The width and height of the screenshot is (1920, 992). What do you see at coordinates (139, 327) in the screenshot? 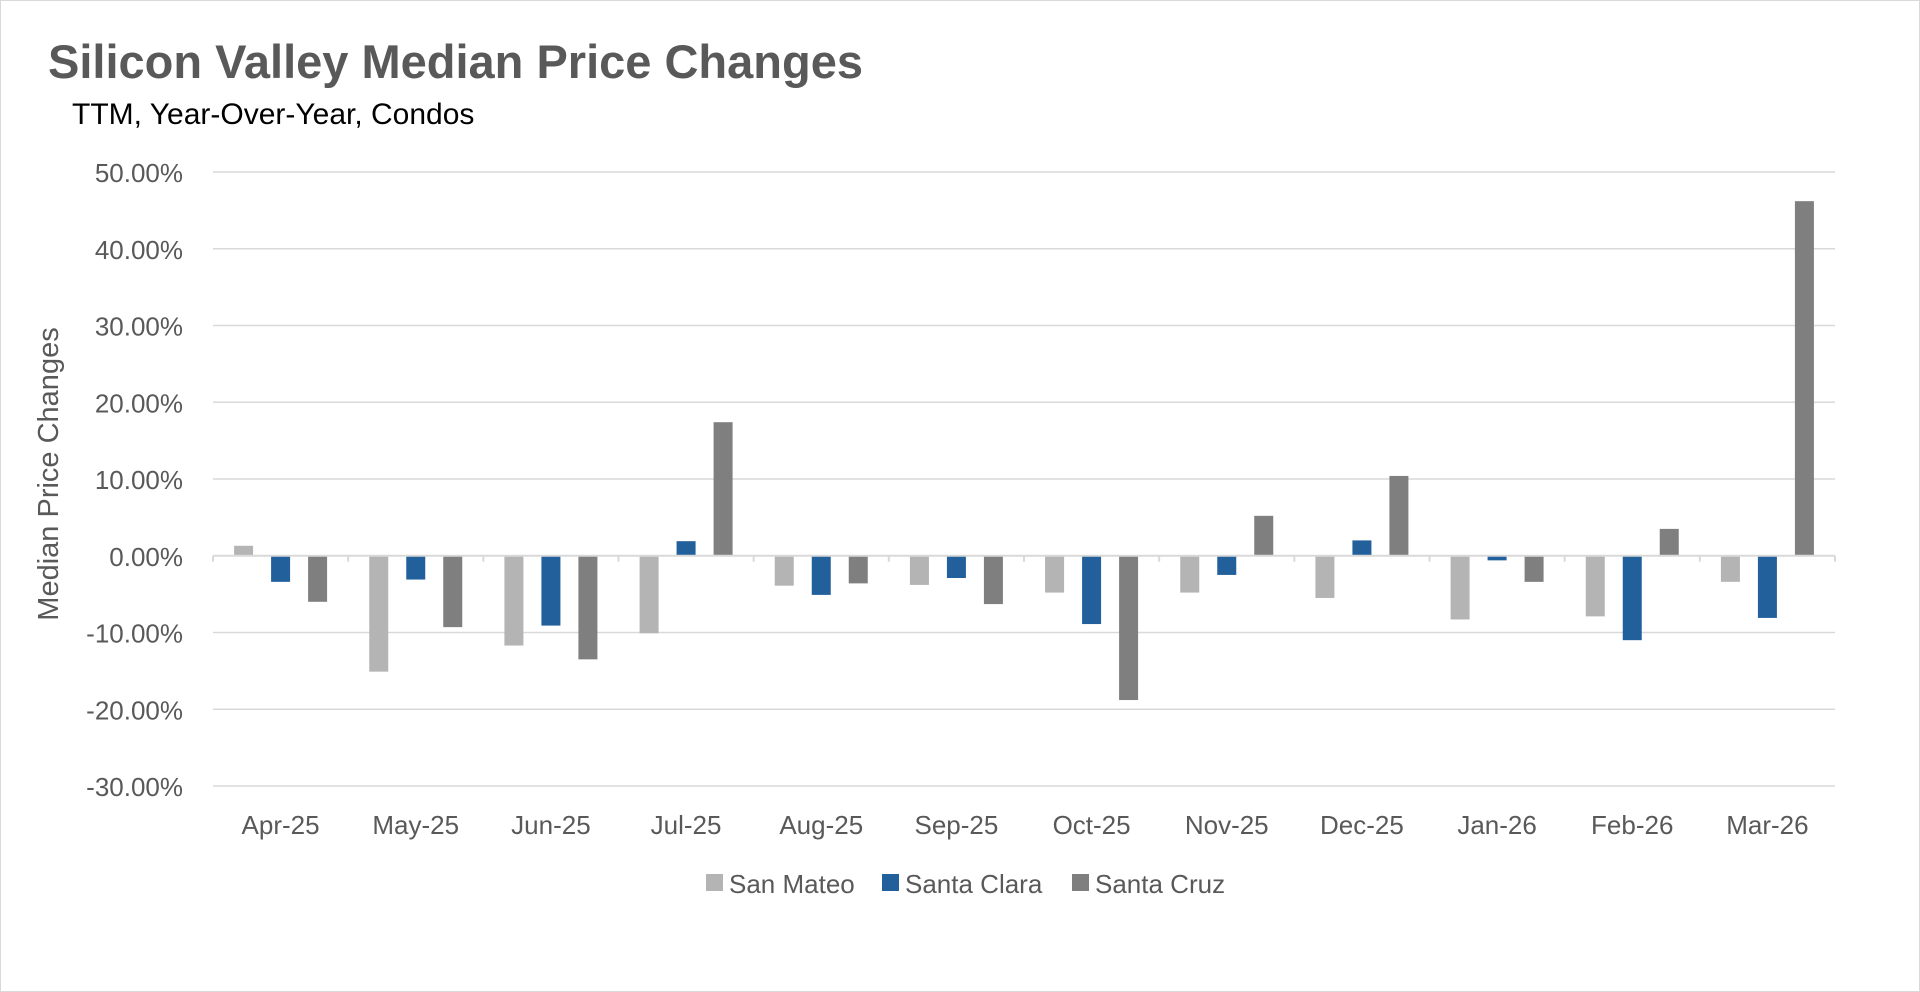
I see `y-tick-label: 30.00%` at bounding box center [139, 327].